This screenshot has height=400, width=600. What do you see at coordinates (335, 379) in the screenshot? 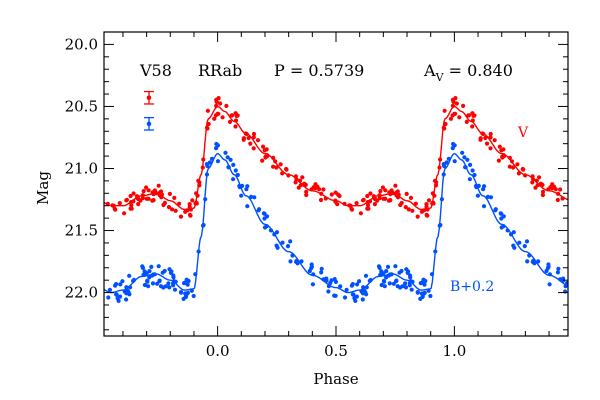
I see `x-axis-label: Phase` at bounding box center [335, 379].